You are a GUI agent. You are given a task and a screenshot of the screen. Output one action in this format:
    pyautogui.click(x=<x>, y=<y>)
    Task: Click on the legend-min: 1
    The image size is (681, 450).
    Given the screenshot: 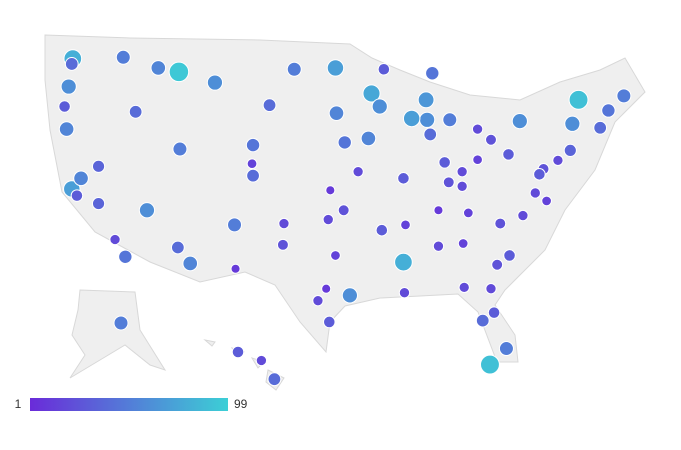 What is the action you would take?
    pyautogui.click(x=18, y=404)
    